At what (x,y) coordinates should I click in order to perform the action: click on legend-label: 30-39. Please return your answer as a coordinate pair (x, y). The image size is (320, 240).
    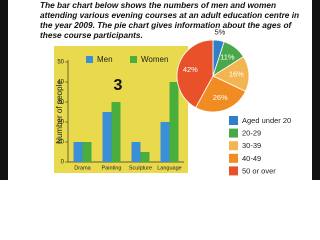
    Looking at the image, I should click on (251, 145).